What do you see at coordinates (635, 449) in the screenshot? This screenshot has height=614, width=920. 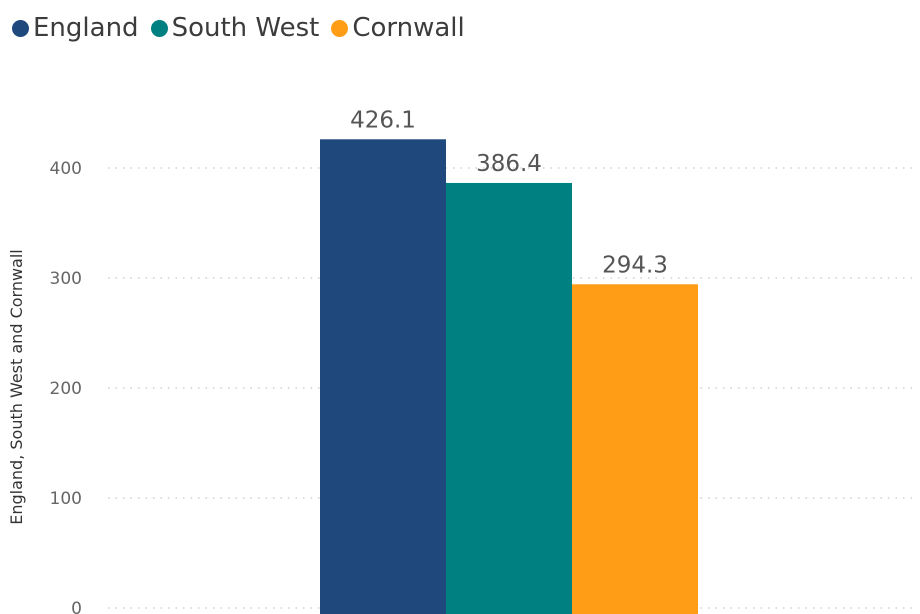 I see `bar-cornwall` at bounding box center [635, 449].